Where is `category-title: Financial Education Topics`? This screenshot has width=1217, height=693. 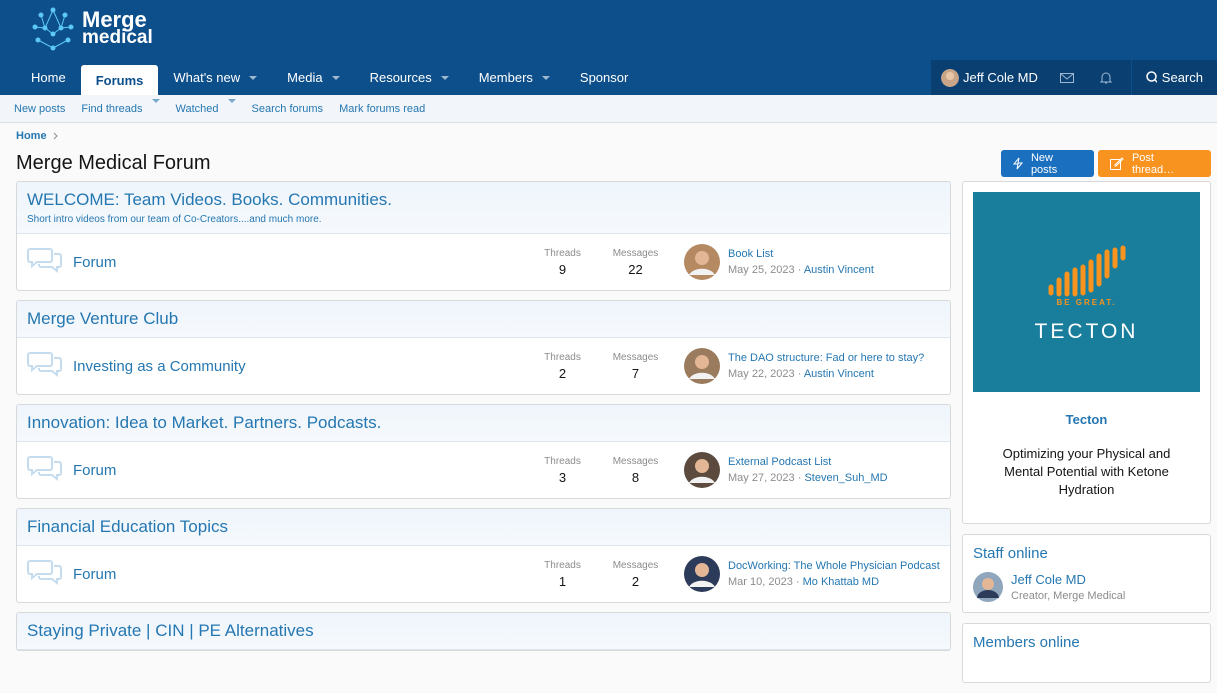 category-title: Financial Education Topics is located at coordinates (127, 526).